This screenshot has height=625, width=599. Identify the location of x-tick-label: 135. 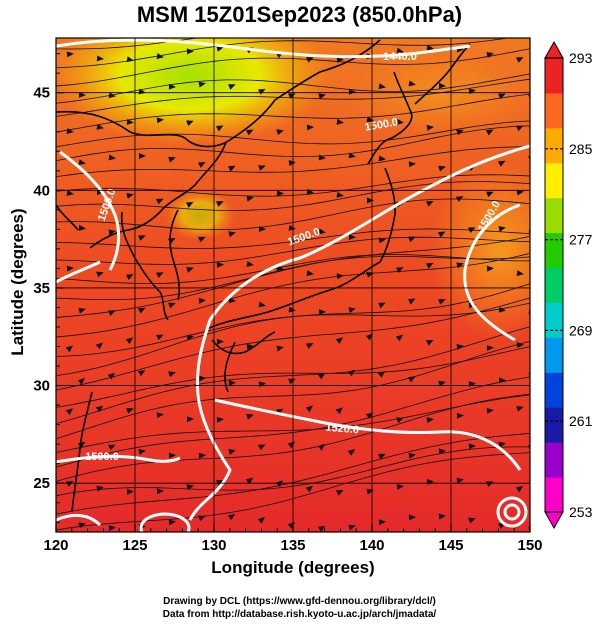
(292, 545).